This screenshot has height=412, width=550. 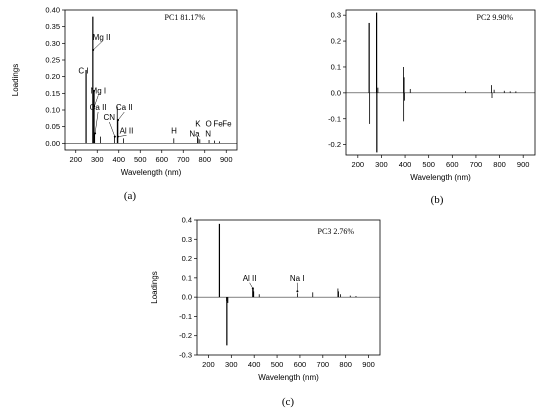 What do you see at coordinates (102, 37) in the screenshot?
I see `peak-annotation: Mg II` at bounding box center [102, 37].